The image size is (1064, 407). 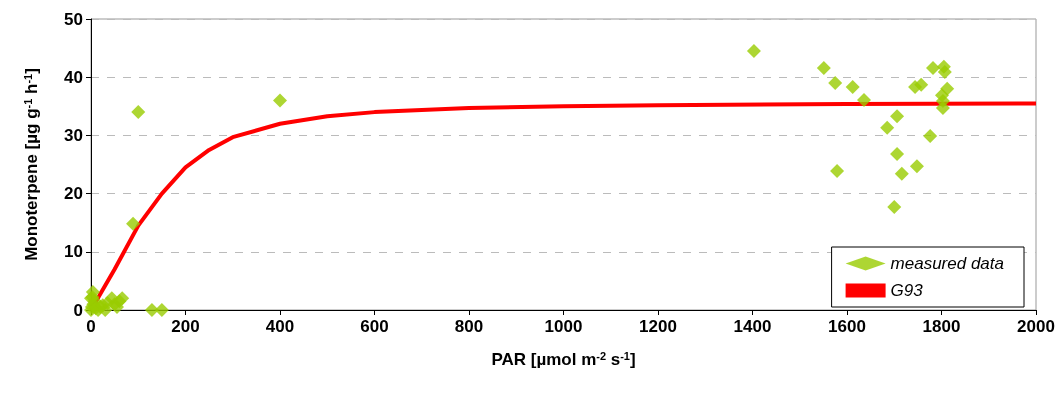 What do you see at coordinates (73, 77) in the screenshot?
I see `y-tick-label: 40` at bounding box center [73, 77].